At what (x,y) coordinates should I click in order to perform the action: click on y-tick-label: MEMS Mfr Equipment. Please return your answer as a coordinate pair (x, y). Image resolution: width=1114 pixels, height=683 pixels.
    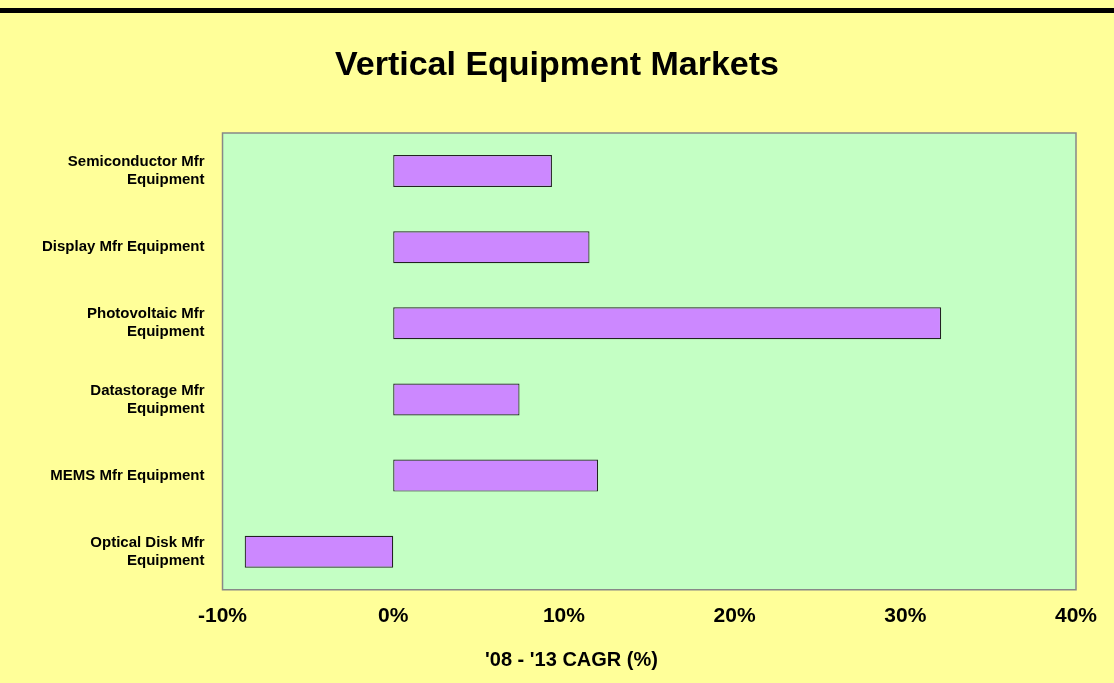
    Looking at the image, I should click on (127, 474).